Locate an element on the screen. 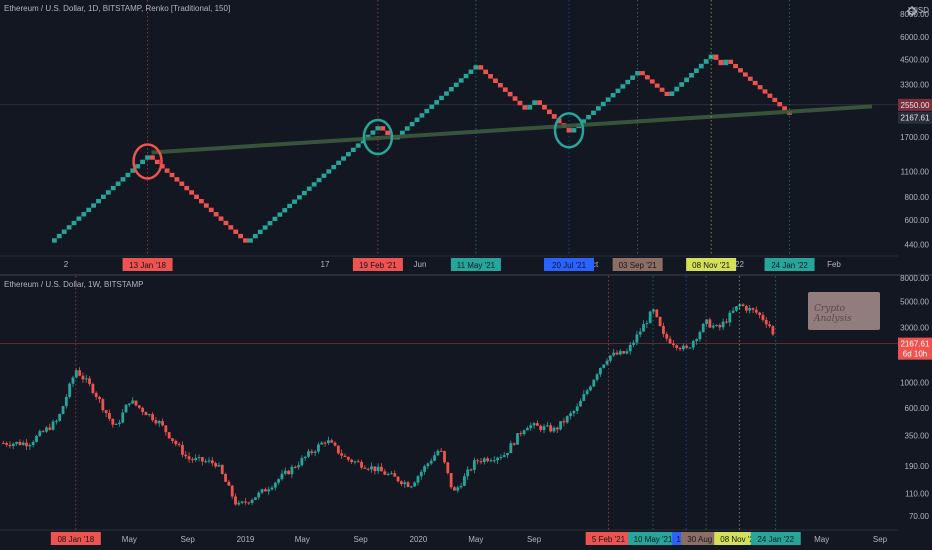 The image size is (932, 550). price-tick-label: 8000.00 is located at coordinates (914, 278).